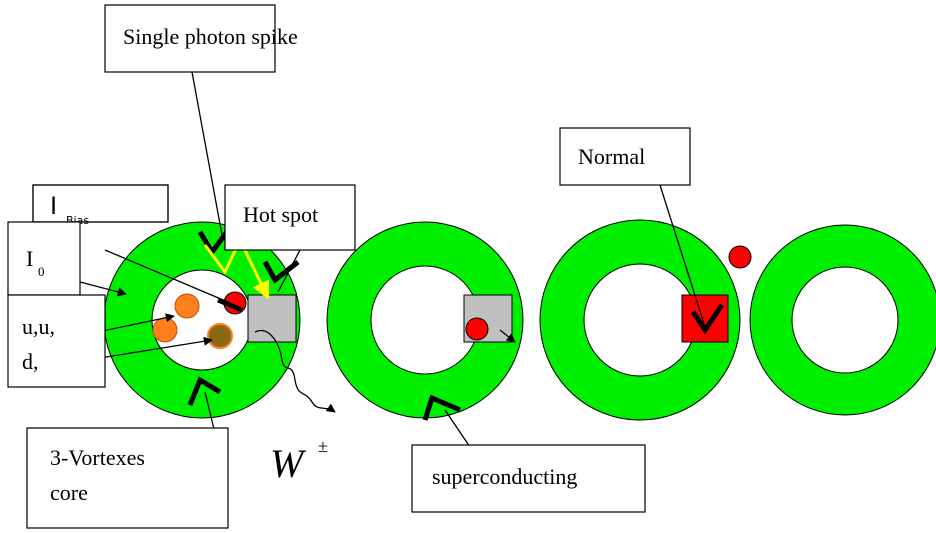 This screenshot has height=533, width=936. I want to click on label: Hot spot, so click(280, 214).